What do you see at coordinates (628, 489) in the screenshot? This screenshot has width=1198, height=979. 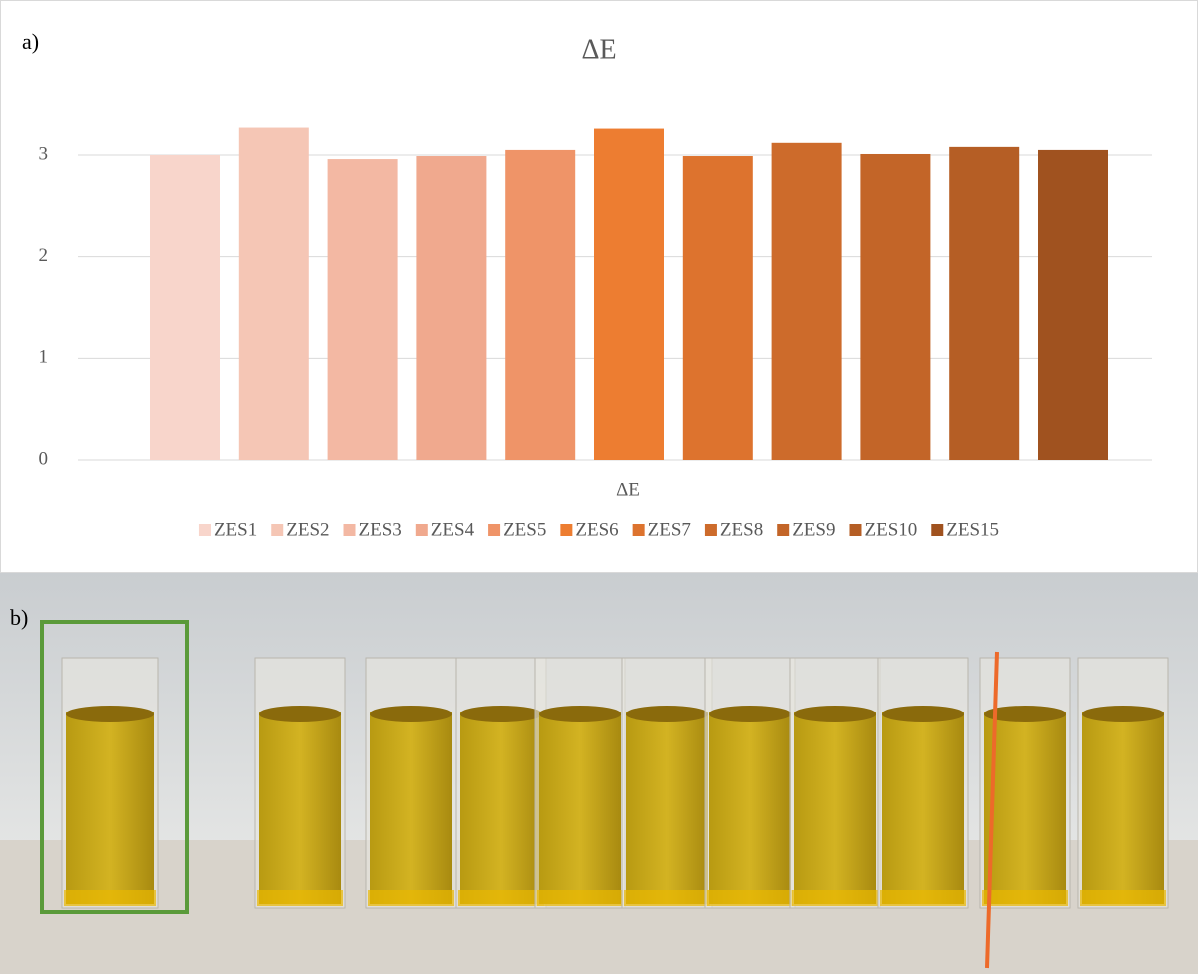 I see `x-tick-label: ΔE` at bounding box center [628, 489].